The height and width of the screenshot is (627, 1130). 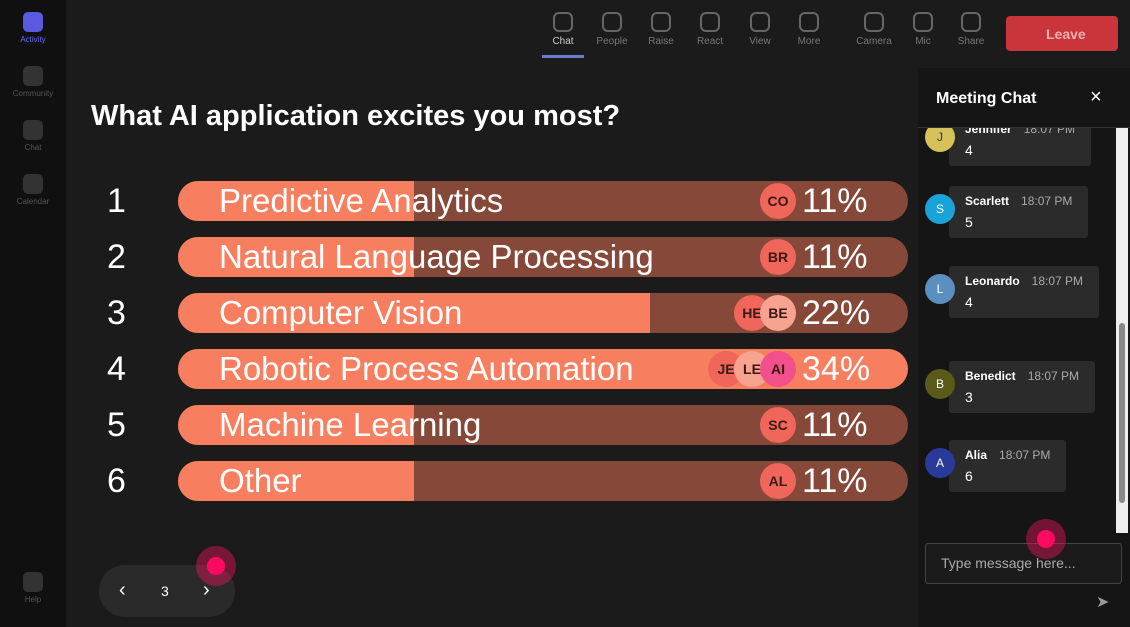 I want to click on toolbar-button: View, so click(x=760, y=29).